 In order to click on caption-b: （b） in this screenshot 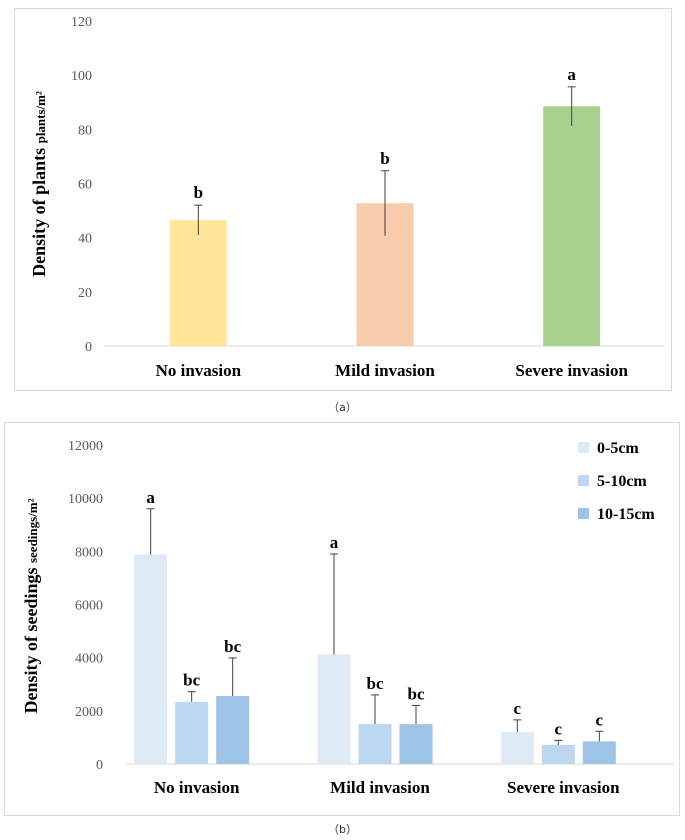, I will do `click(342, 829)`.